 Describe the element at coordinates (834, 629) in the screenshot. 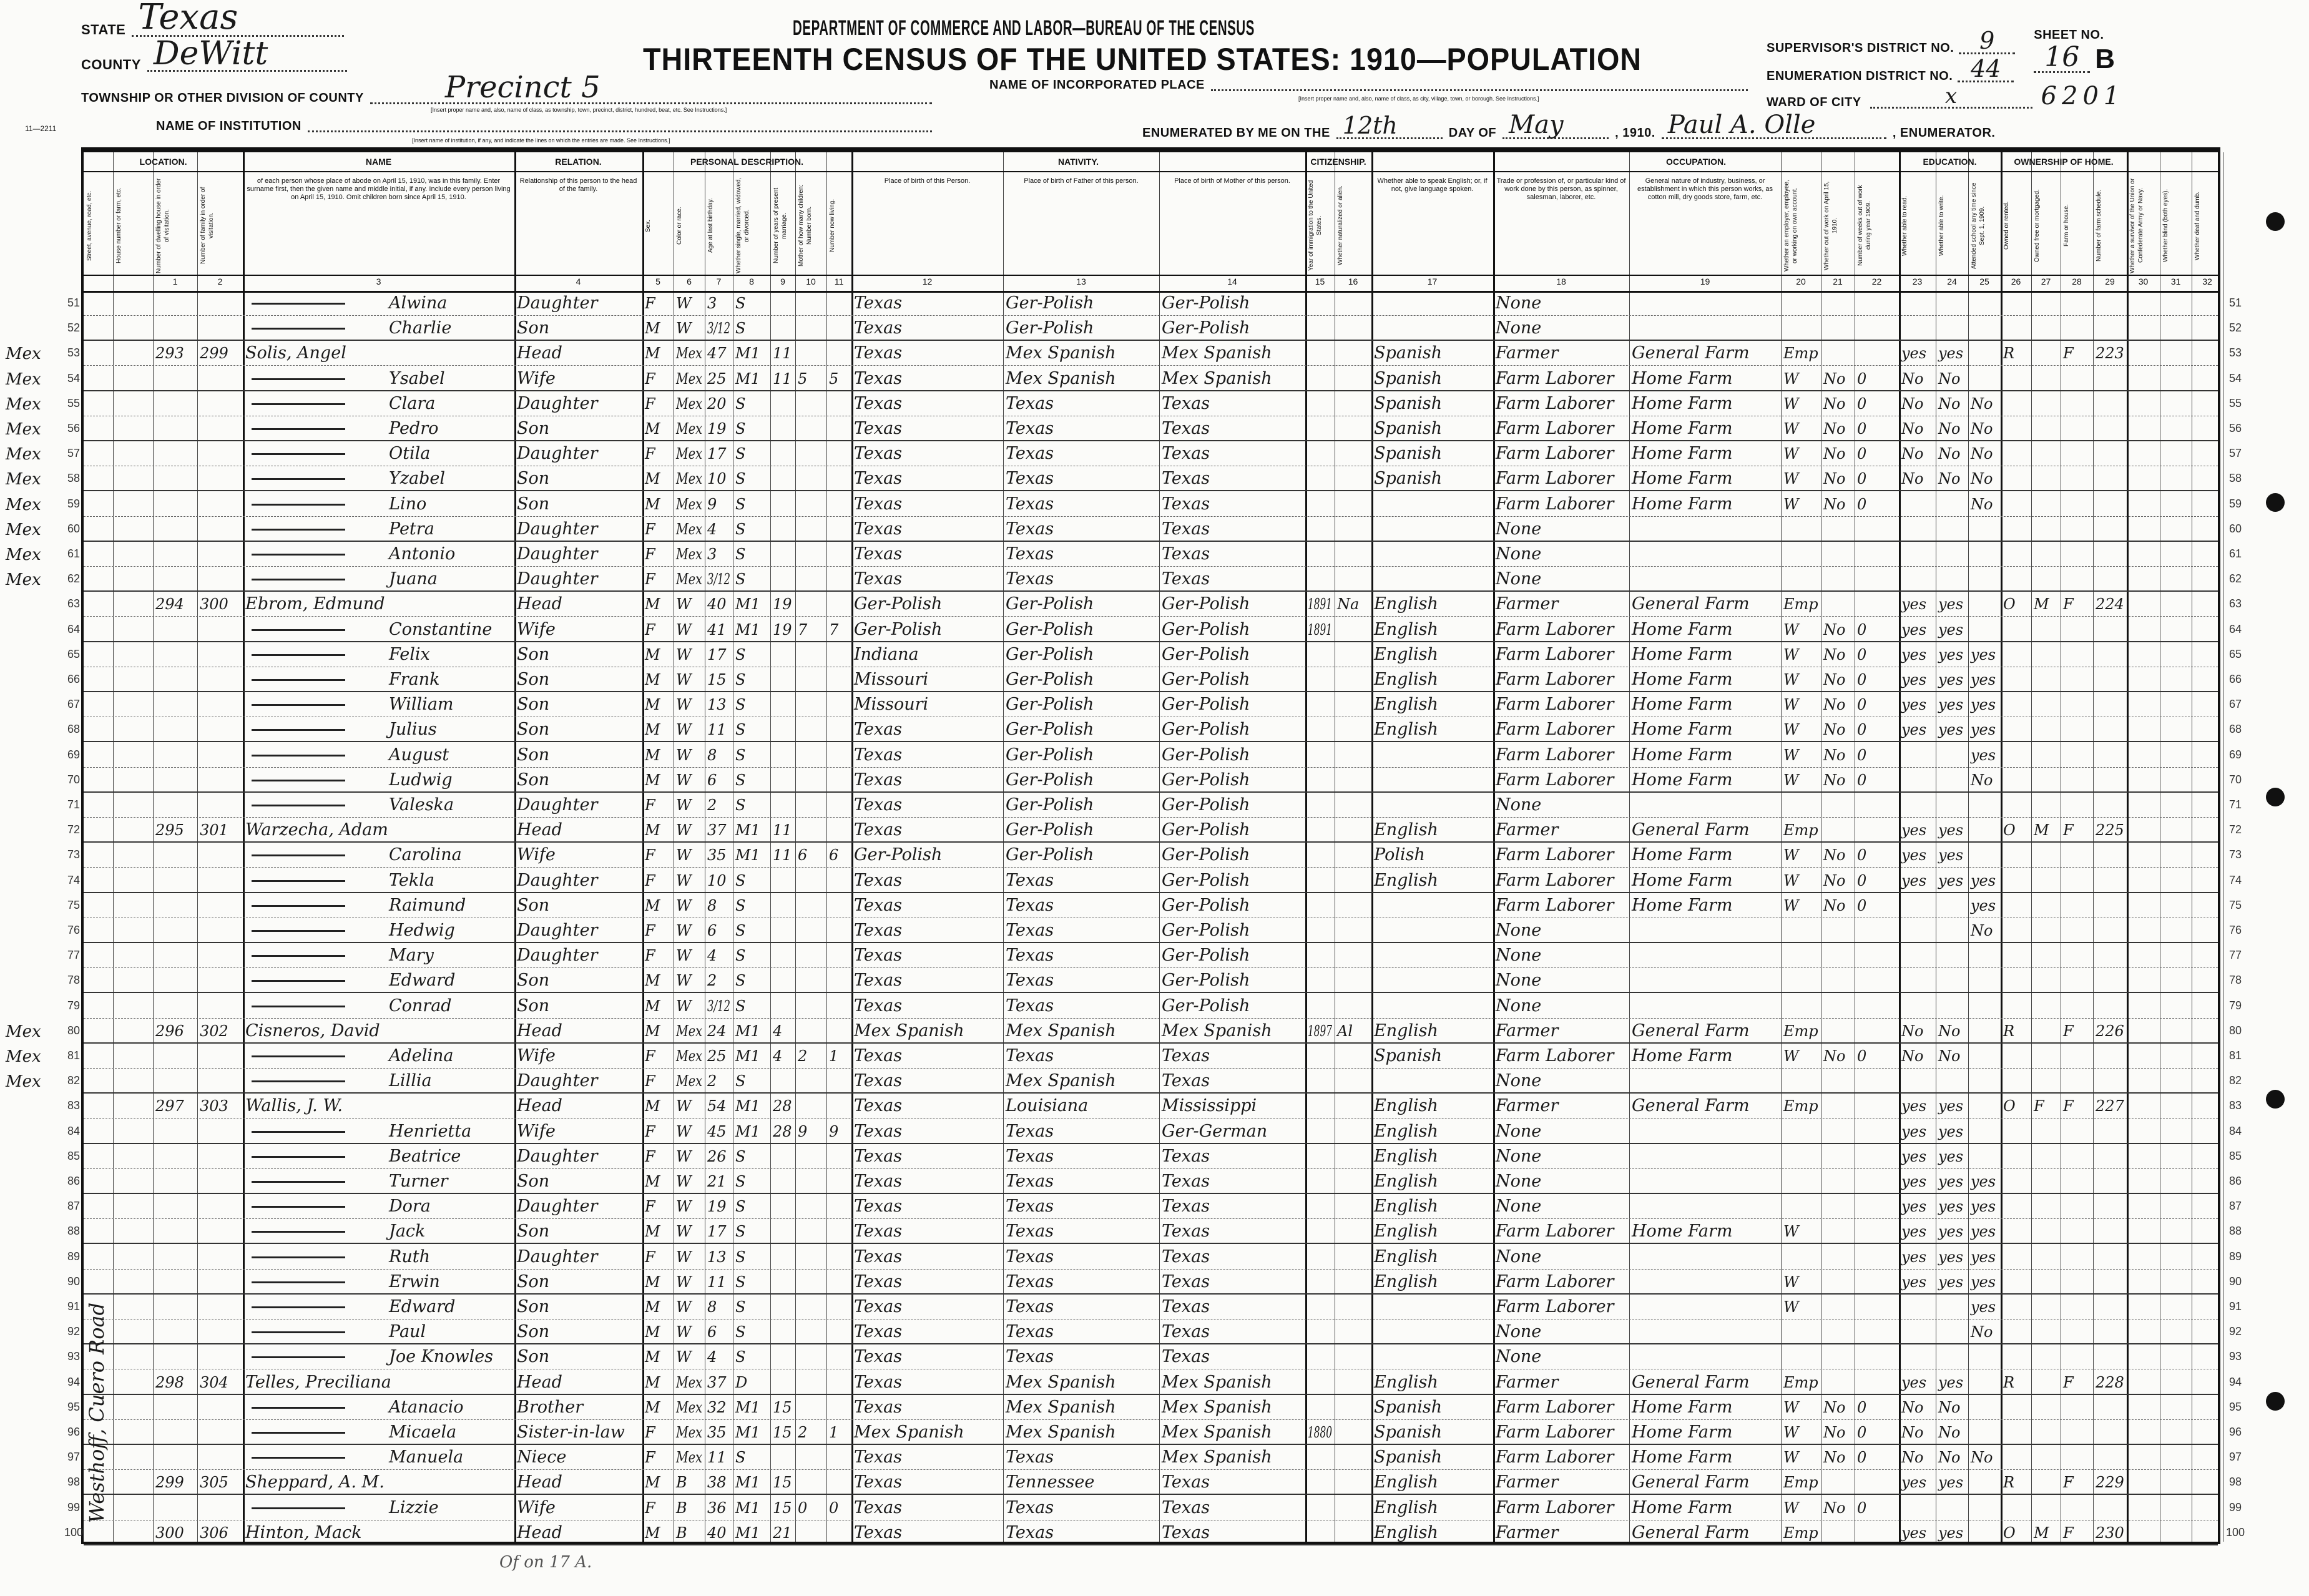

I see `children-living-text: 7` at that location.